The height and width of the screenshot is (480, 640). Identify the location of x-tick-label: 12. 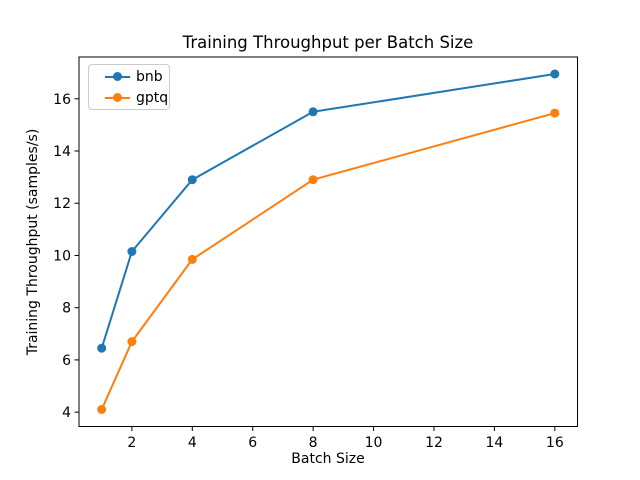
(434, 443).